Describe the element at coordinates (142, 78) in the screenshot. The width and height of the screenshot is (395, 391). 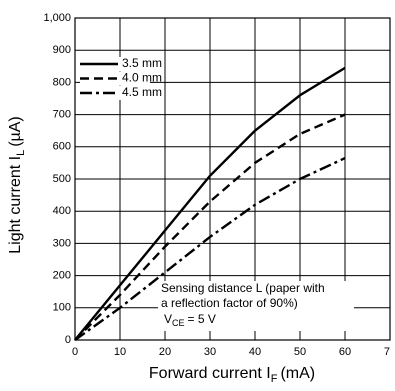
I see `legend-label: 4.0 mm` at that location.